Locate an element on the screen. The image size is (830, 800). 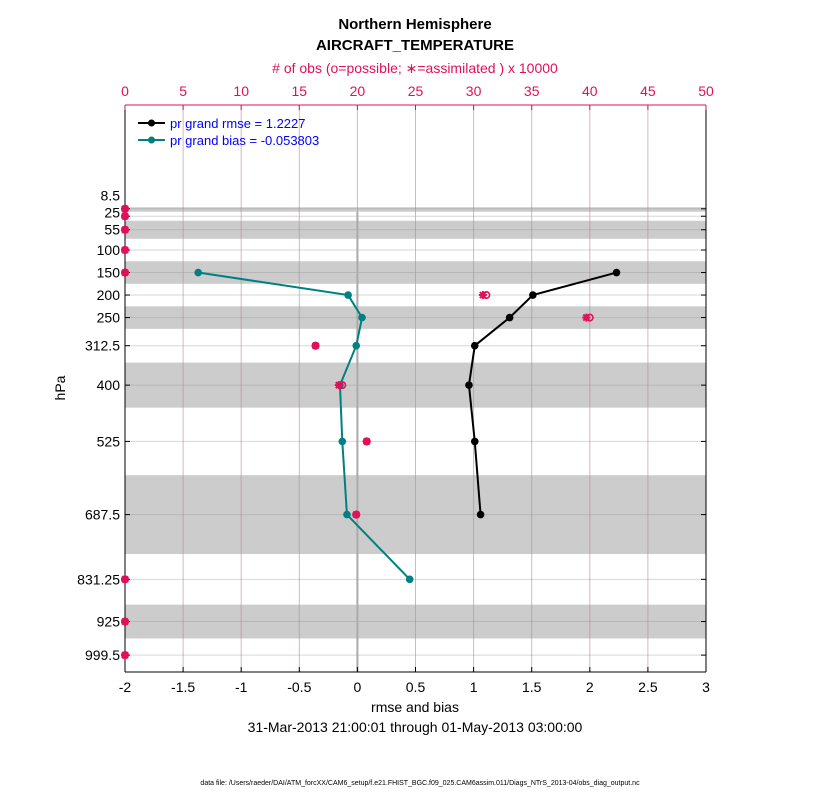
y-tick-label: 25 is located at coordinates (112, 213).